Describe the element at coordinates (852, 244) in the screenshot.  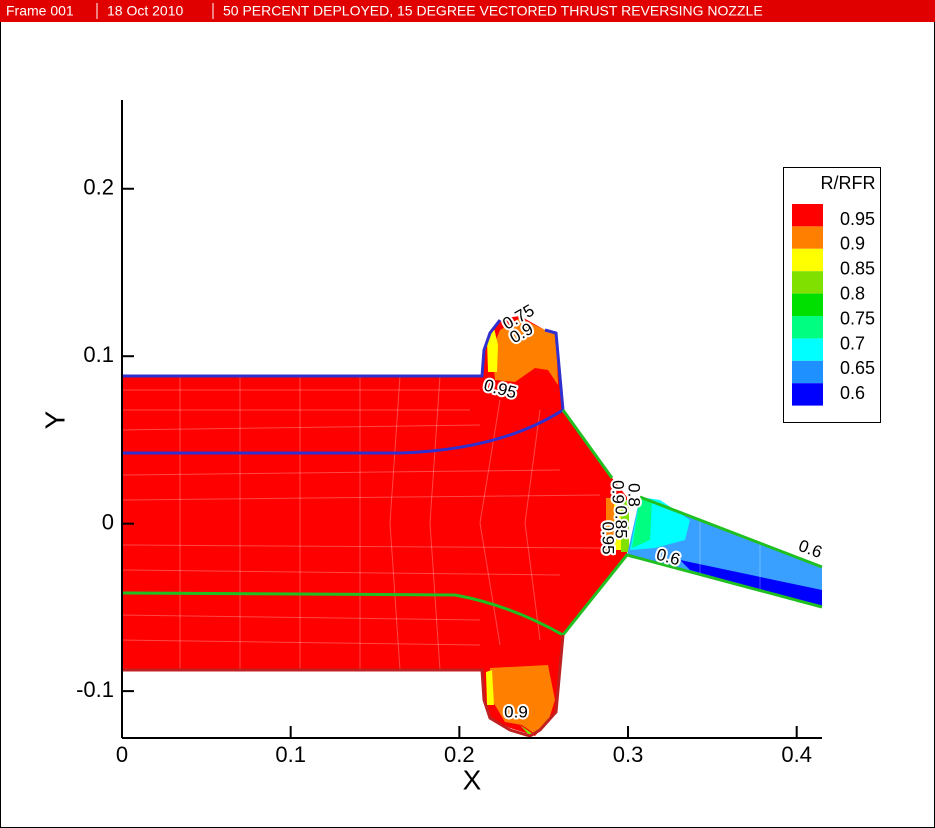
I see `legend-label: 0.9` at that location.